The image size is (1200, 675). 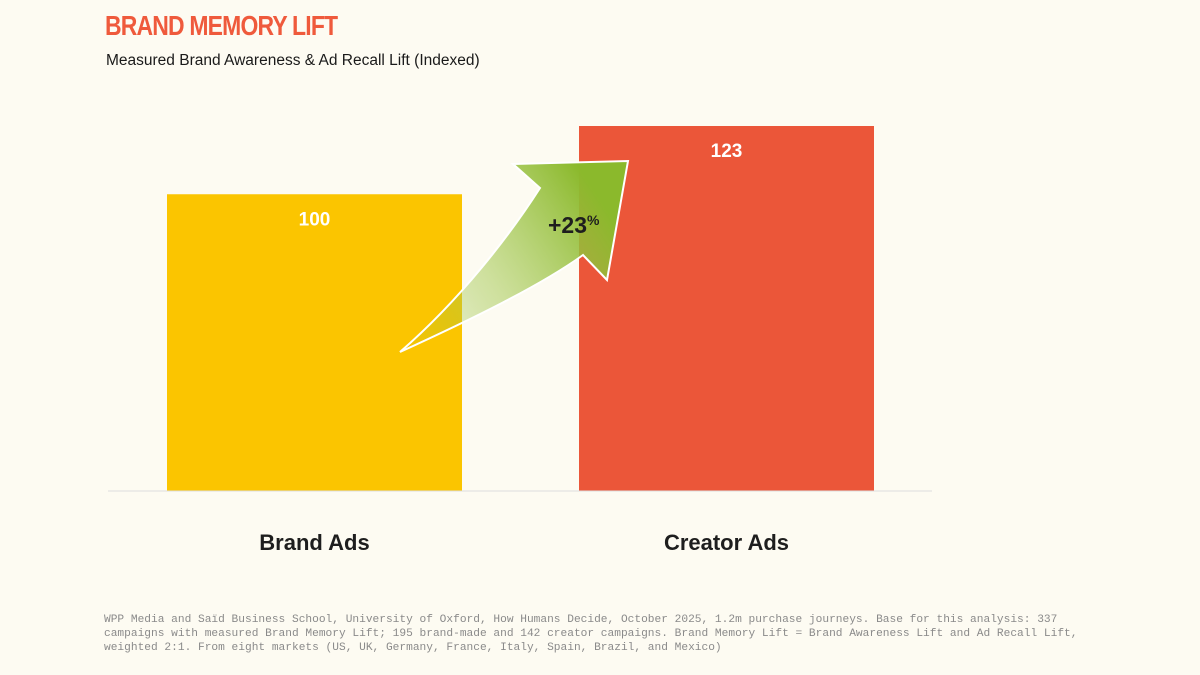 I want to click on svg-text: +23%, so click(x=574, y=225).